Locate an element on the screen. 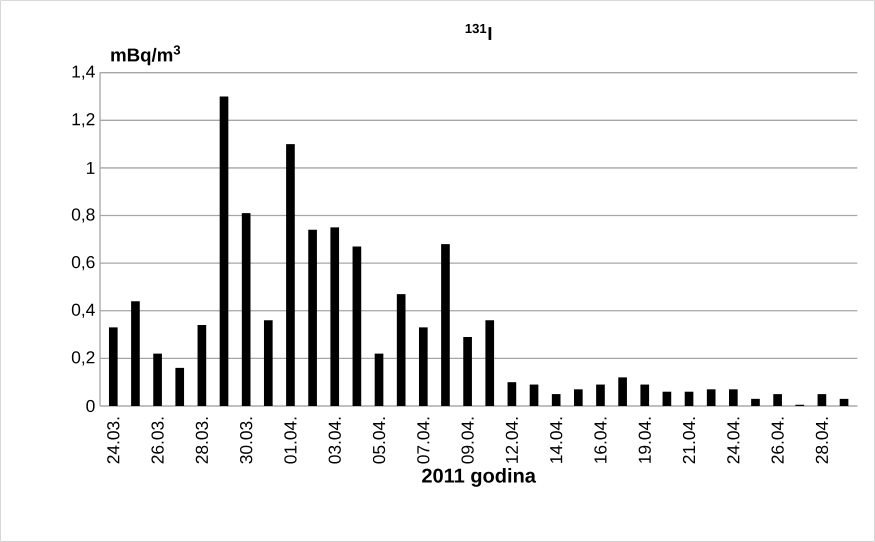 This screenshot has width=875, height=542. x-tick-label: 28.03. is located at coordinates (202, 441).